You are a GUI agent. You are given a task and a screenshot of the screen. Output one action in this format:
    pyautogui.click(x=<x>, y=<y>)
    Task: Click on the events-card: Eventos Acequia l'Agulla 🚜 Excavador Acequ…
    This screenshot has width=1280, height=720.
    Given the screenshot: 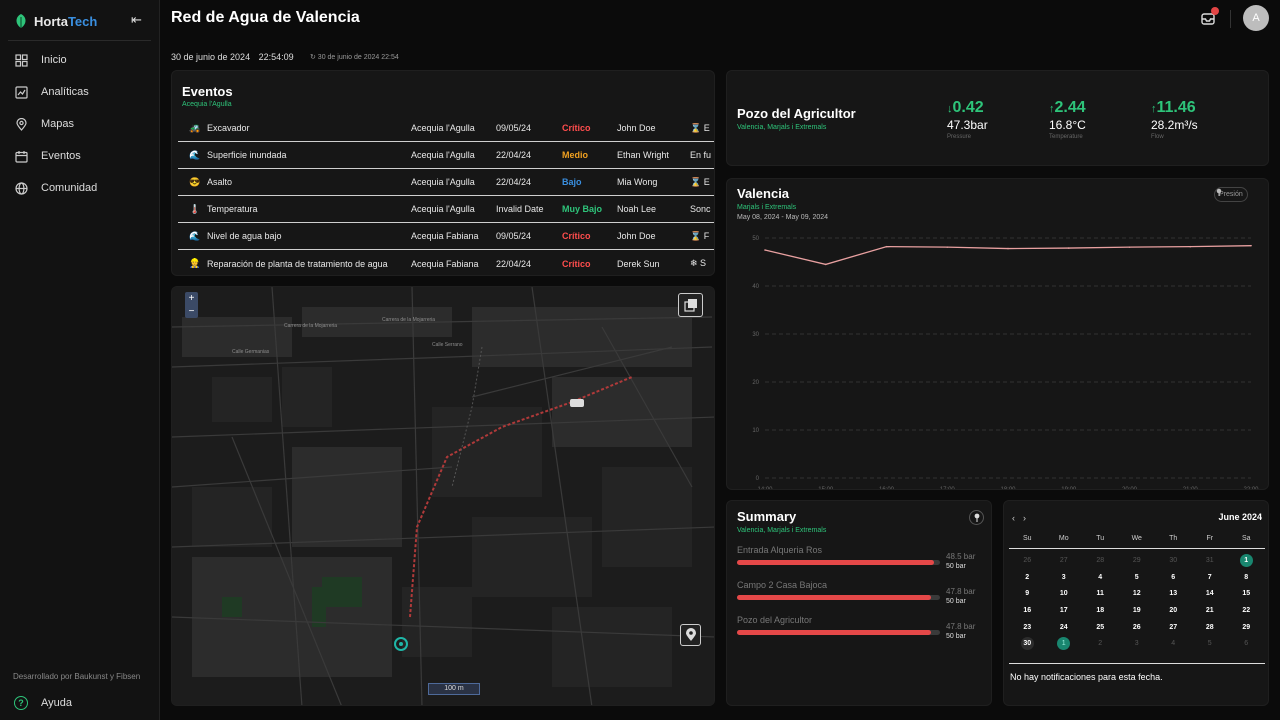 What is the action you would take?
    pyautogui.click(x=443, y=173)
    